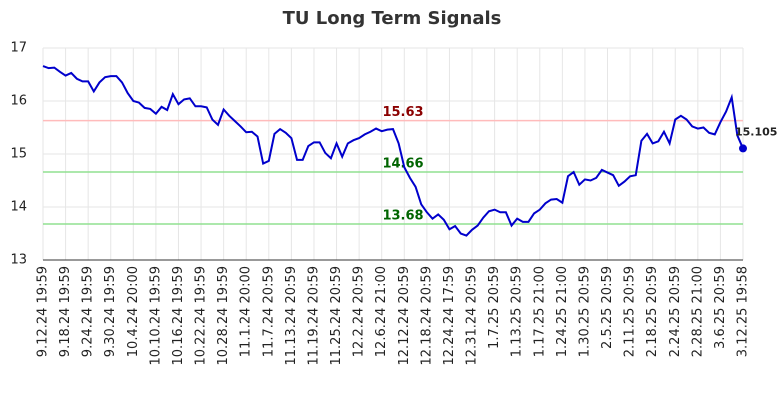  Describe the element at coordinates (110, 311) in the screenshot. I see `x-tick-label: 9.30.24 19:59` at that location.